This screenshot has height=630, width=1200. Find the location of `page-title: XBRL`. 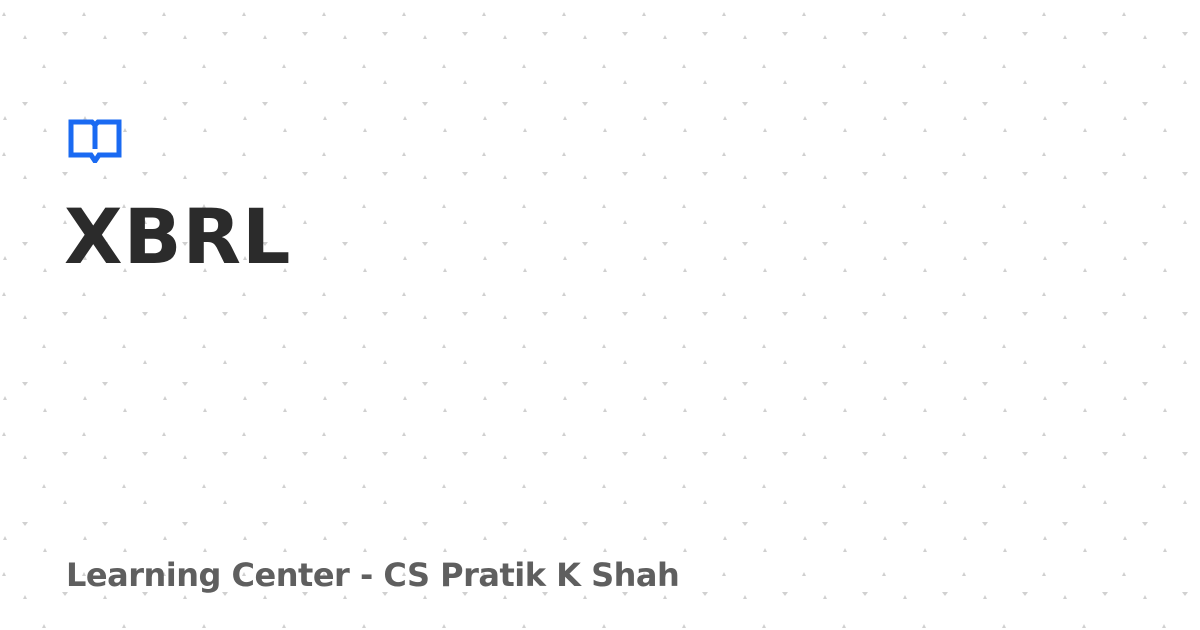

page-title: XBRL is located at coordinates (178, 236).